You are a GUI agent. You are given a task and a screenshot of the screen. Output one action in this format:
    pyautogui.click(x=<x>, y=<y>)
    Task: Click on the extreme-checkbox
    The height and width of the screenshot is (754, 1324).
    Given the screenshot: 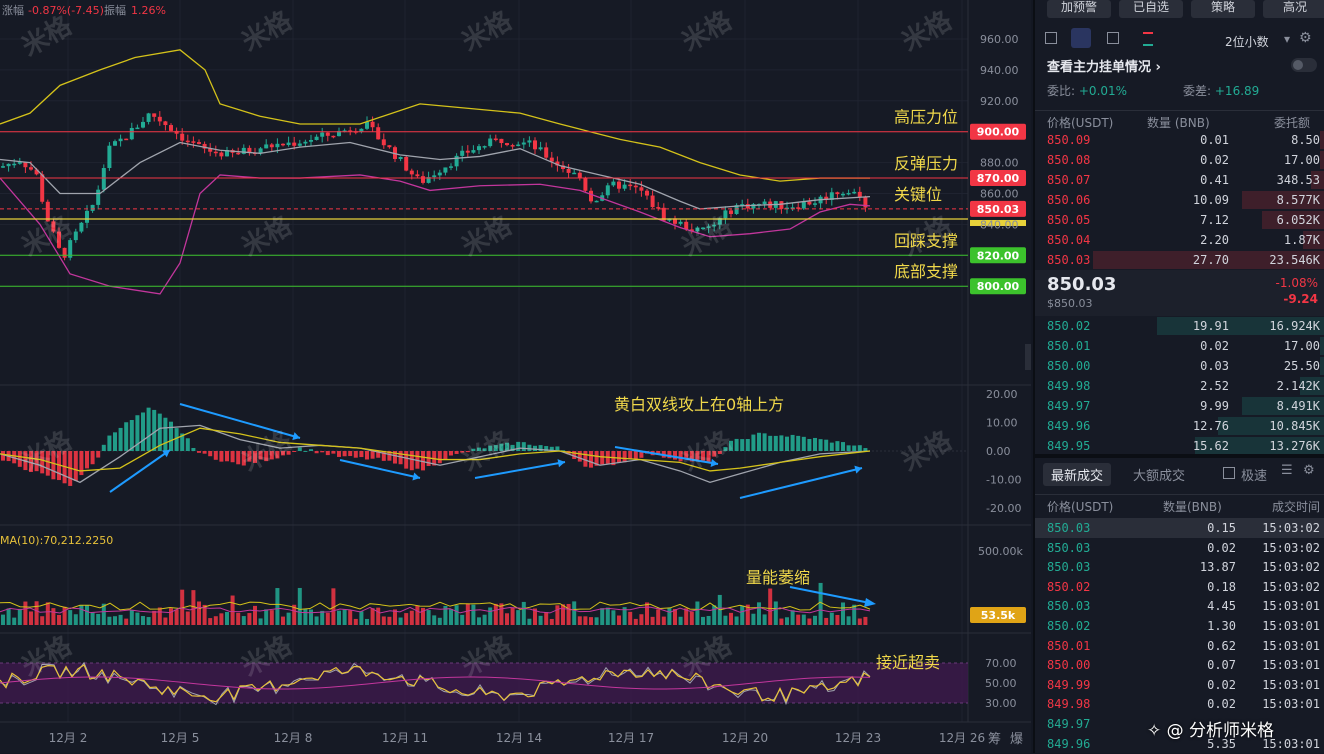 What is the action you would take?
    pyautogui.click(x=1229, y=473)
    